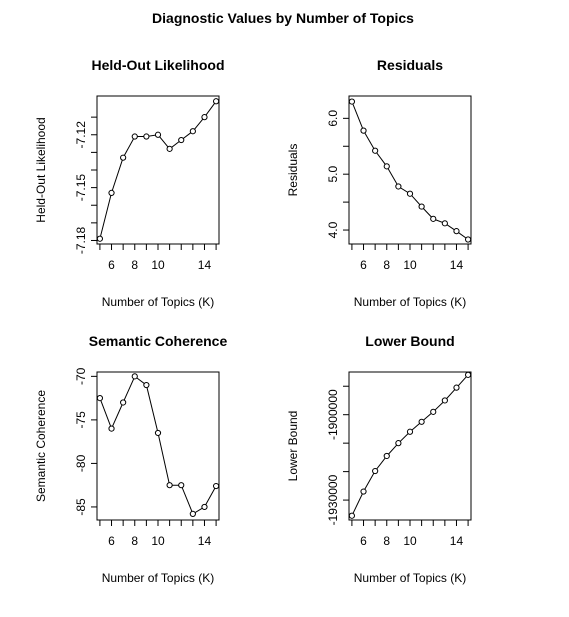  I want to click on y-tick-label: 4.0, so click(333, 229).